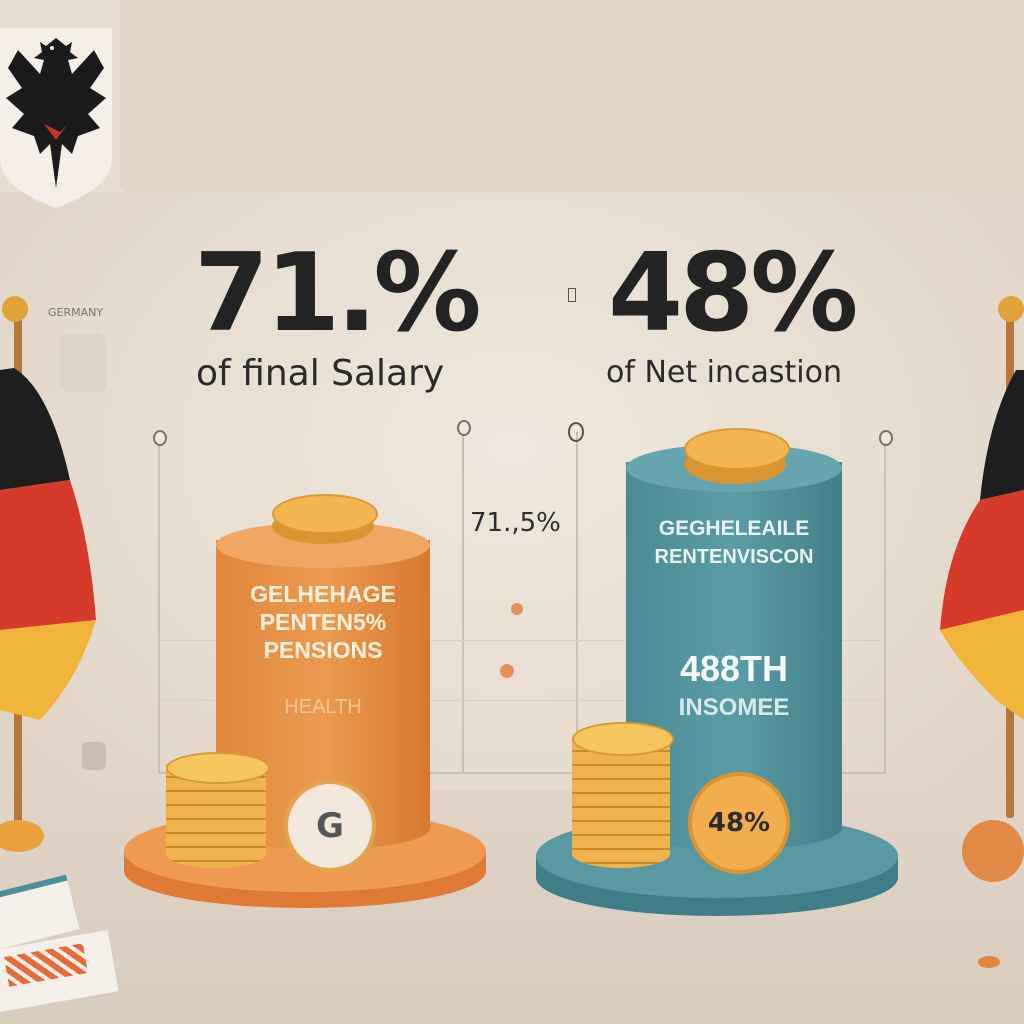  What do you see at coordinates (48, 544) in the screenshot?
I see `german-flag-icon` at bounding box center [48, 544].